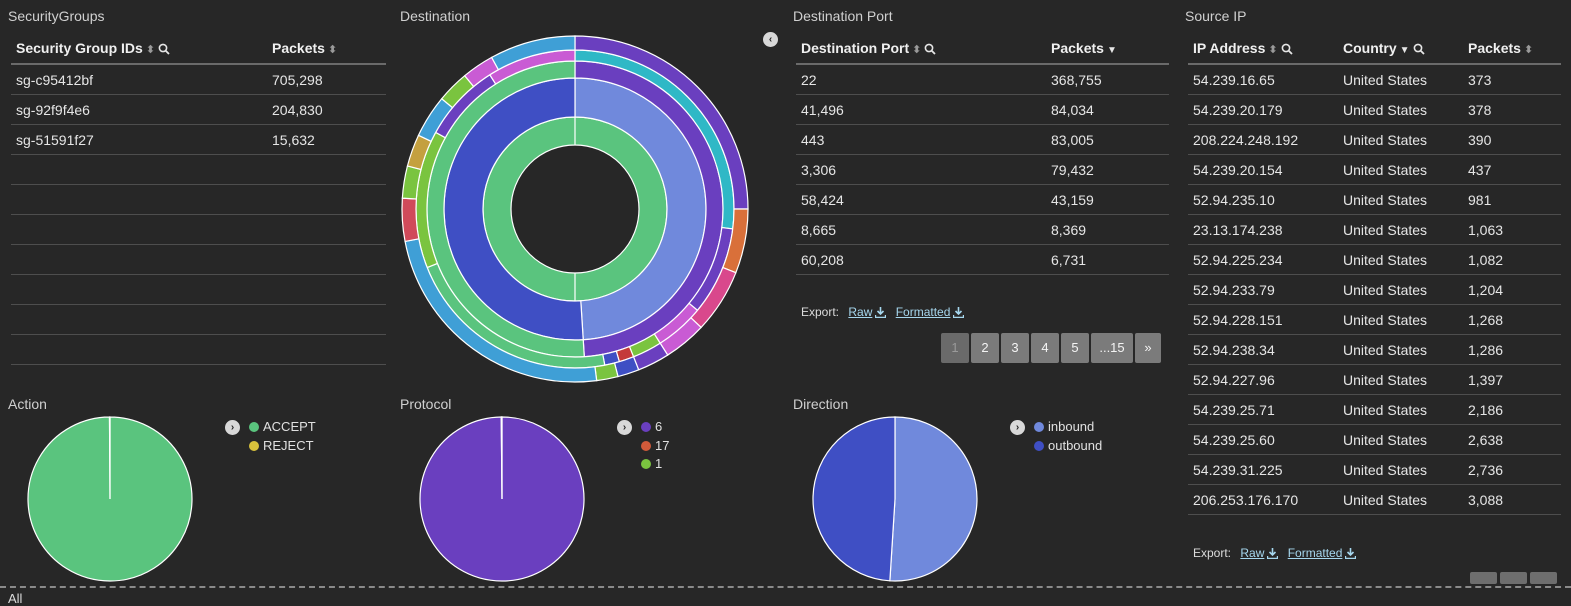 The width and height of the screenshot is (1571, 606). Describe the element at coordinates (27, 404) in the screenshot. I see `panel-title: Action` at that location.